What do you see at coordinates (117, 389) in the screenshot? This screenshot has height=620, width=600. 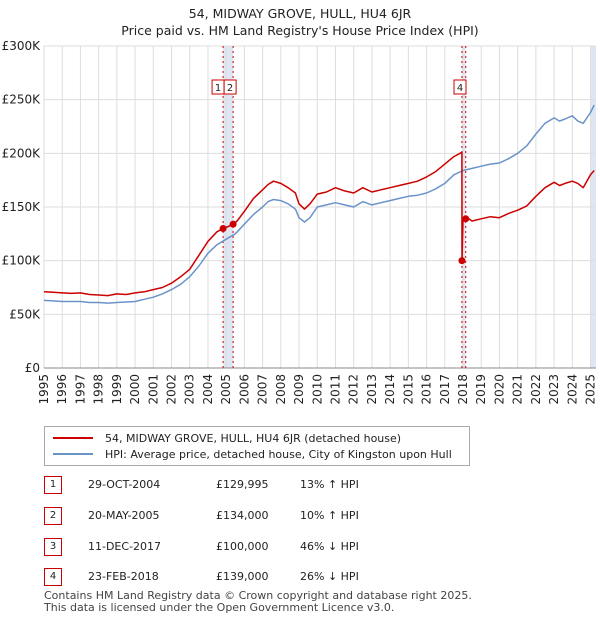 I see `x-tick-label: 1999` at bounding box center [117, 389].